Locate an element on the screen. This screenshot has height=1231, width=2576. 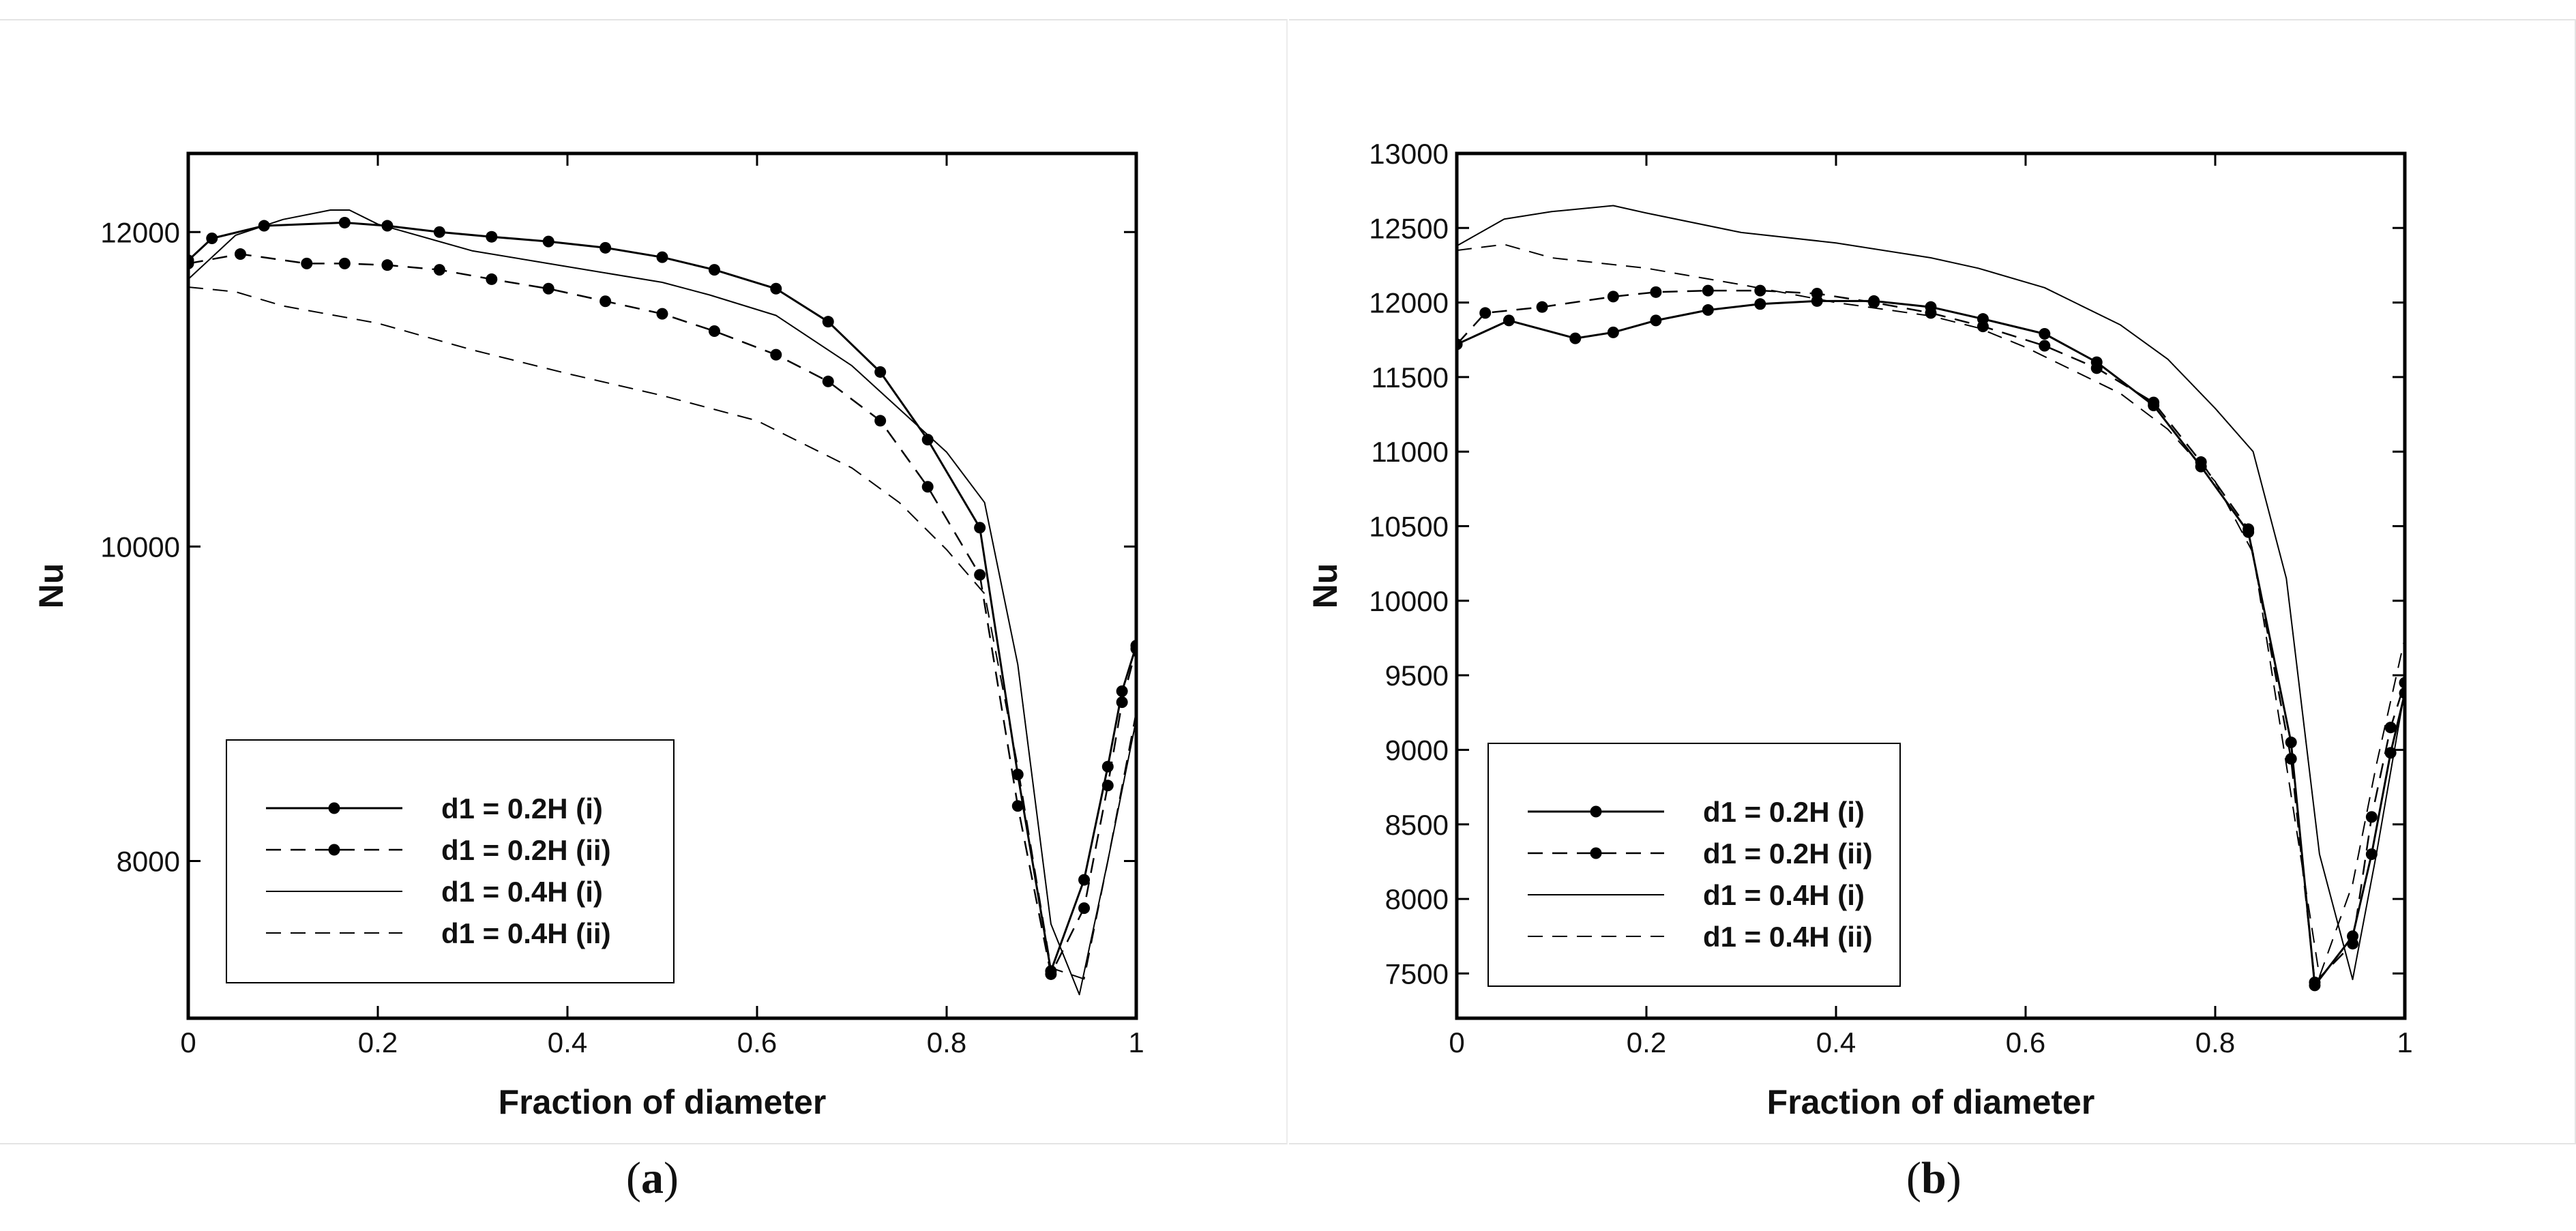
y-tick-label: 10500 is located at coordinates (1409, 527).